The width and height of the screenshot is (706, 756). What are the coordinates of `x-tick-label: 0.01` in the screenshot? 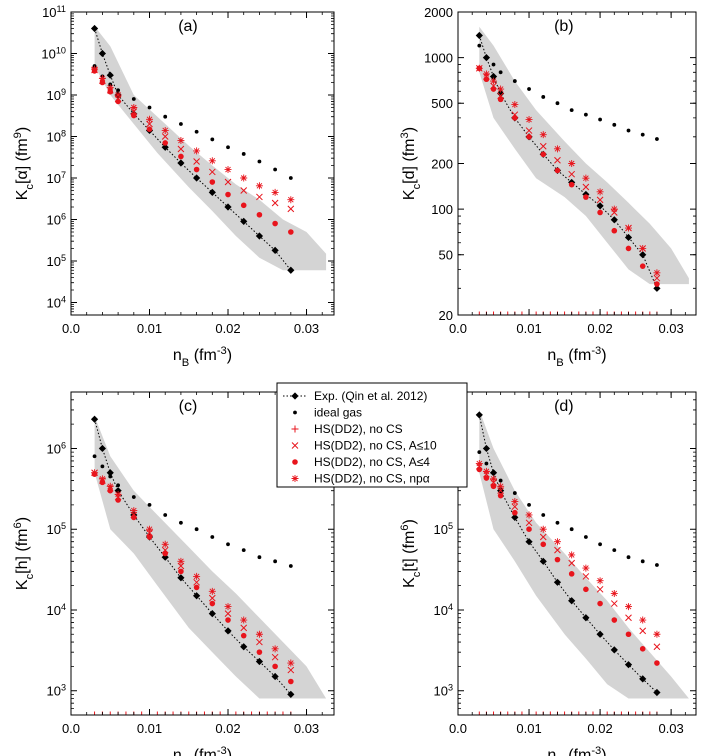 It's located at (528, 728).